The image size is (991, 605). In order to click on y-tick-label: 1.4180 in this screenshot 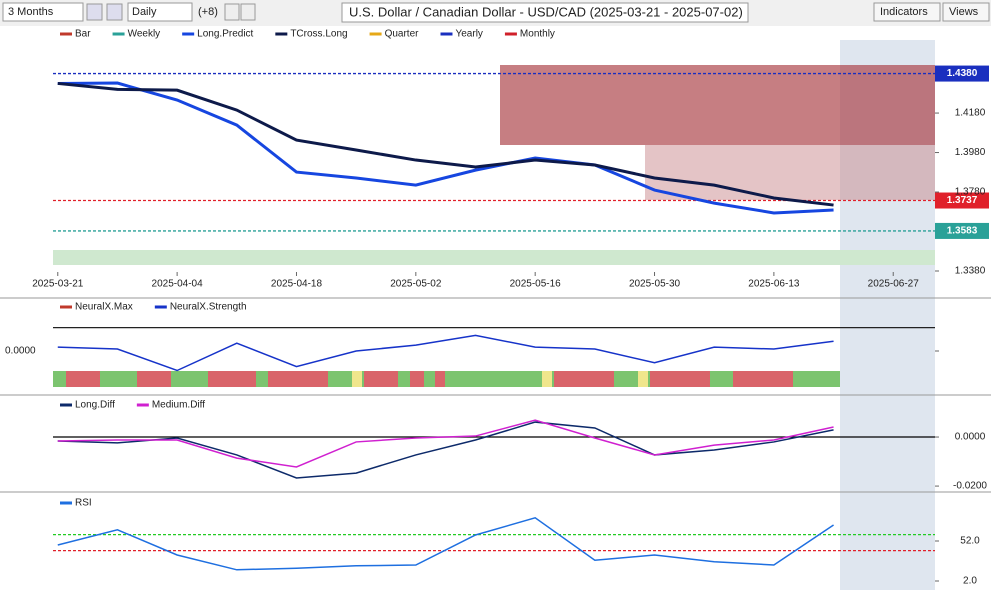, I will do `click(970, 113)`.